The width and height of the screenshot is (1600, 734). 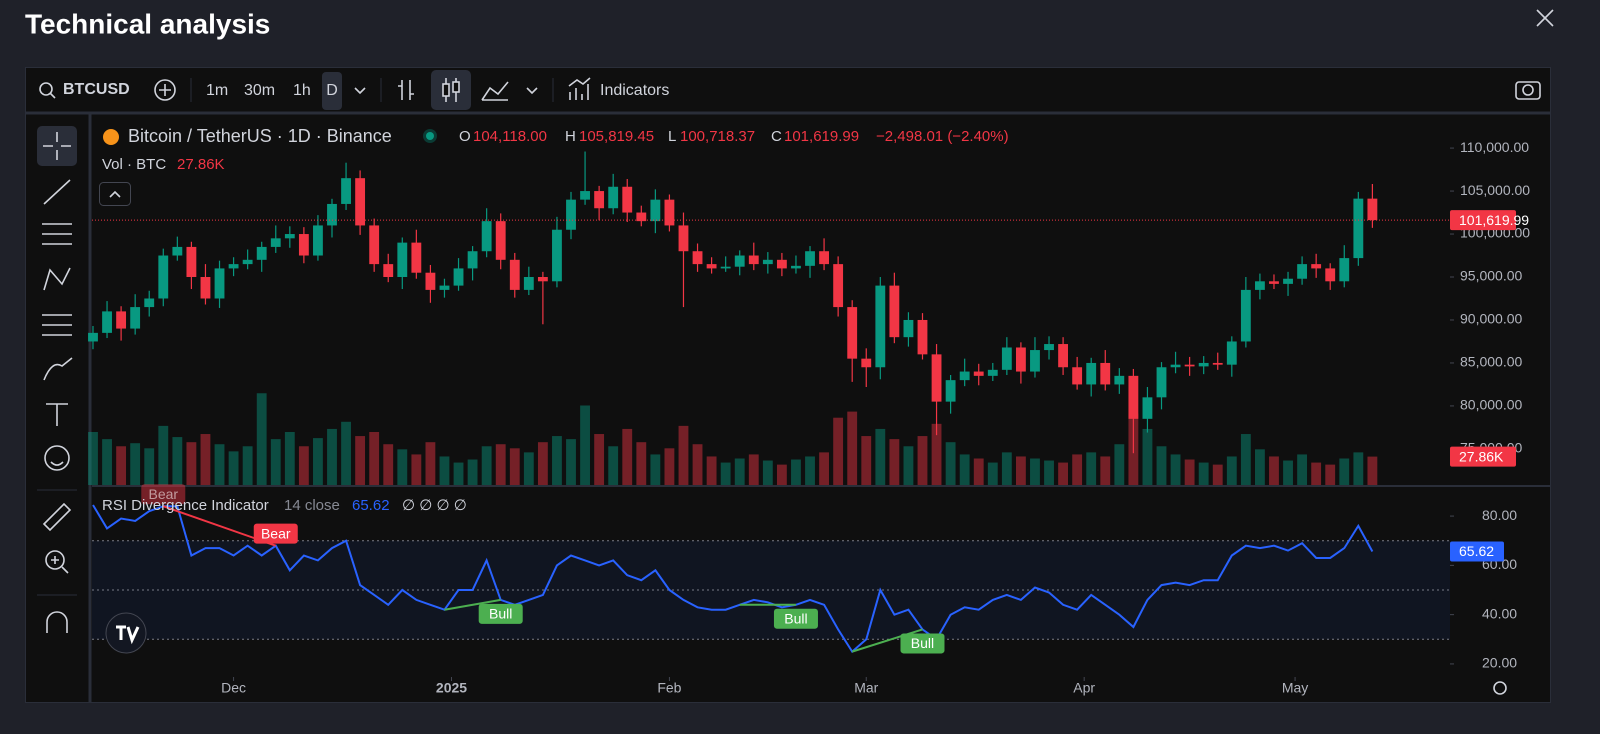 I want to click on candles-active, so click(x=451, y=90).